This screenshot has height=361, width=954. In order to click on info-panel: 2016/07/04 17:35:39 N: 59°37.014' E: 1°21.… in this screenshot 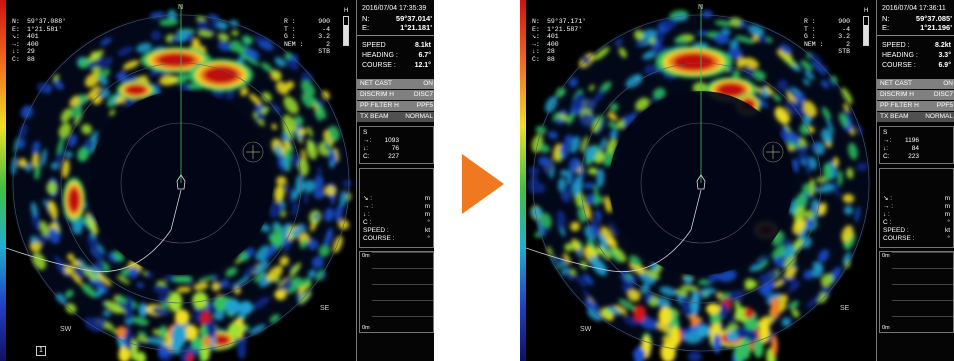, I will do `click(395, 180)`.